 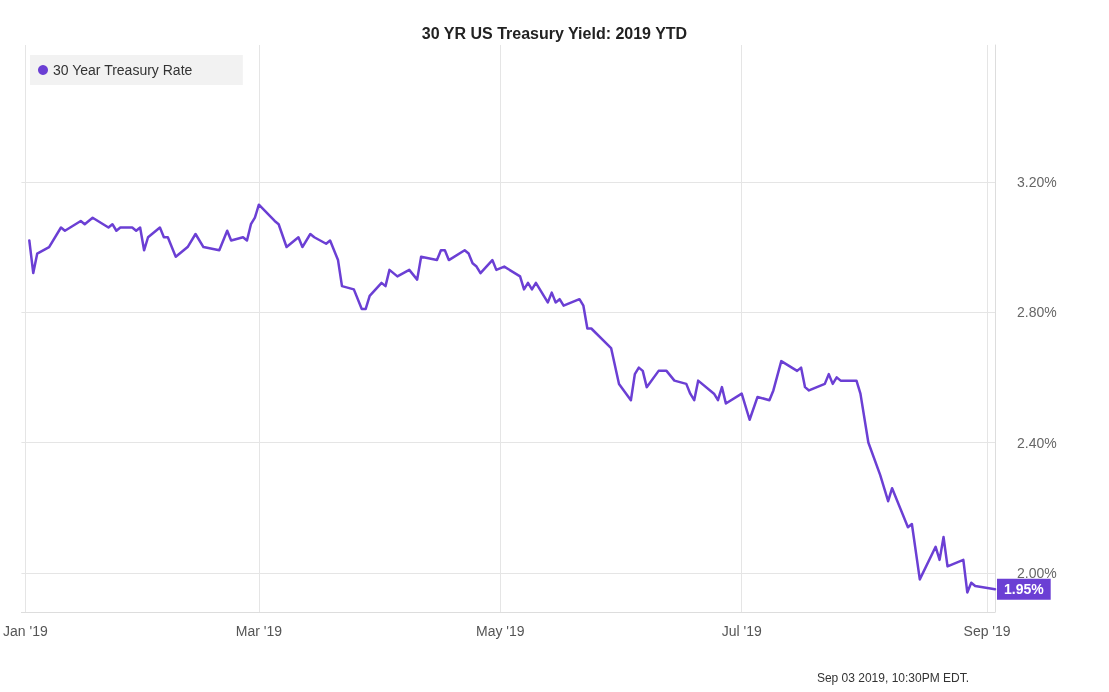 What do you see at coordinates (123, 70) in the screenshot?
I see `legend-label: 30 Year Treasury Rate` at bounding box center [123, 70].